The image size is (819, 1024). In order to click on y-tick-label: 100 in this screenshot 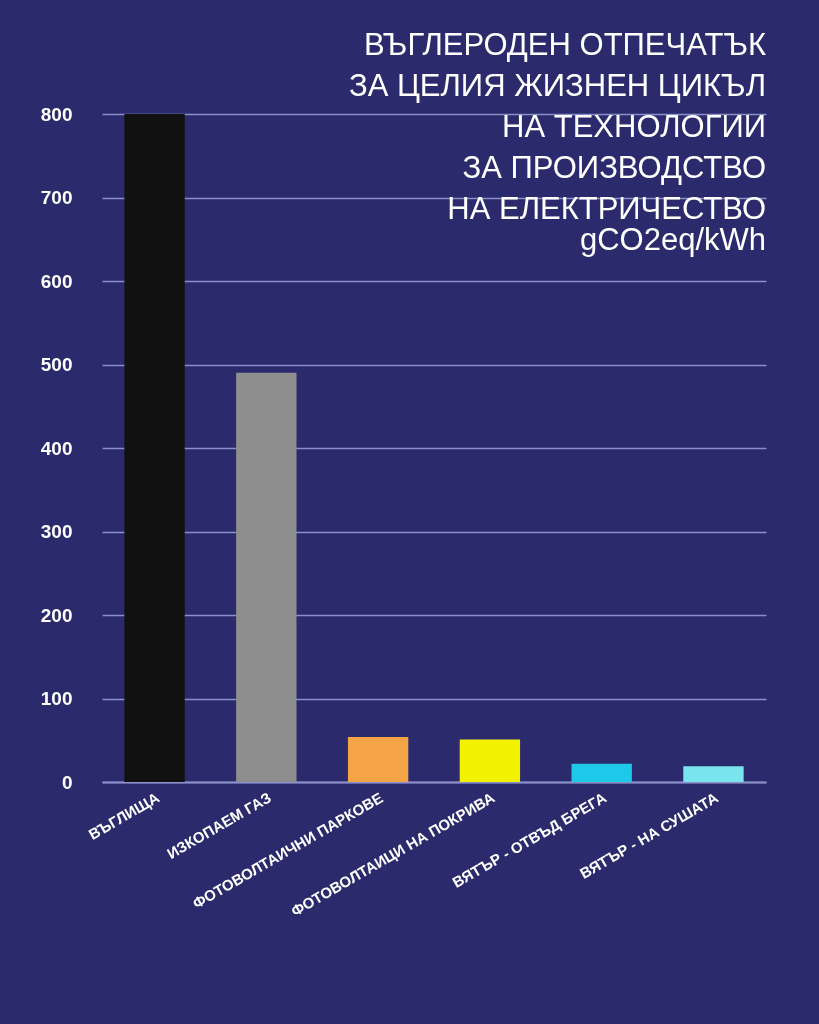, I will do `click(56, 698)`.